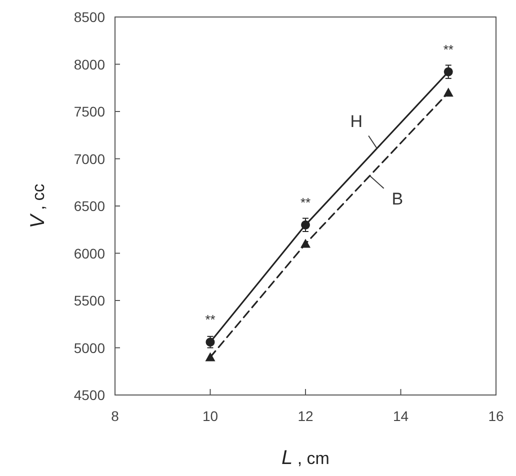 This screenshot has height=476, width=516. What do you see at coordinates (90, 300) in the screenshot?
I see `y-tick-label: 5500` at bounding box center [90, 300].